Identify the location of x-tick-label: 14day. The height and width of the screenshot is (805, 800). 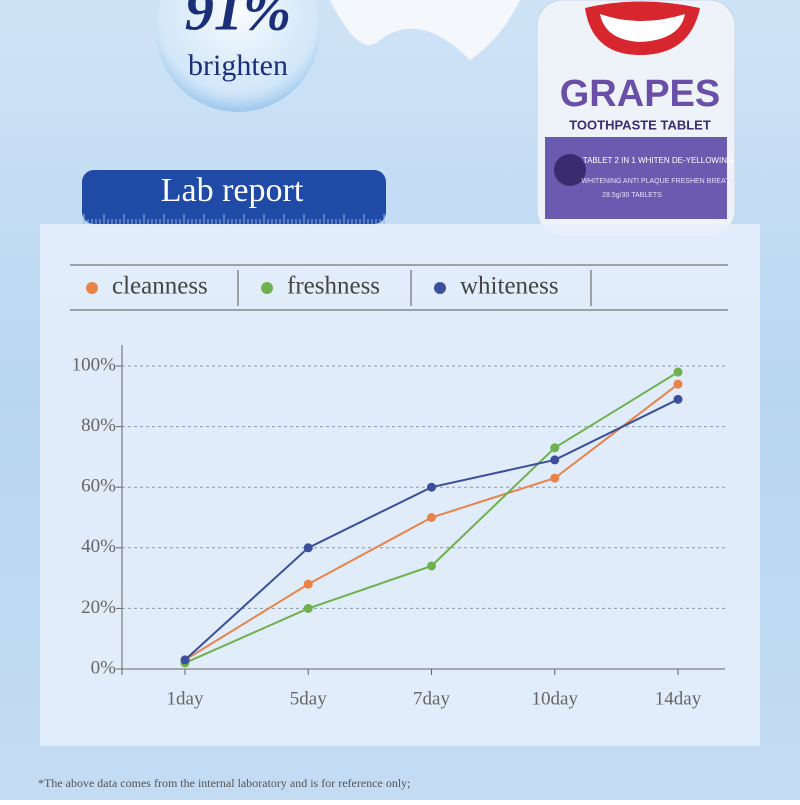
(678, 698).